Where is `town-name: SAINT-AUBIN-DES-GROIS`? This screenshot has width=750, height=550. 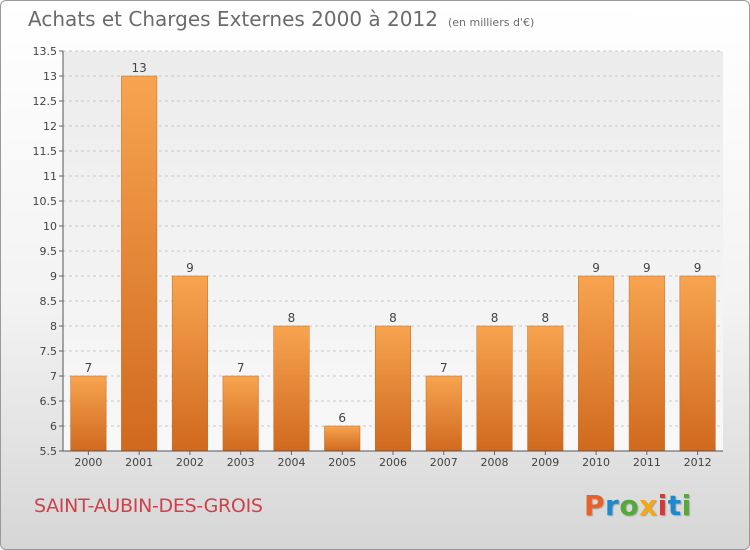 town-name: SAINT-AUBIN-DES-GROIS is located at coordinates (148, 506).